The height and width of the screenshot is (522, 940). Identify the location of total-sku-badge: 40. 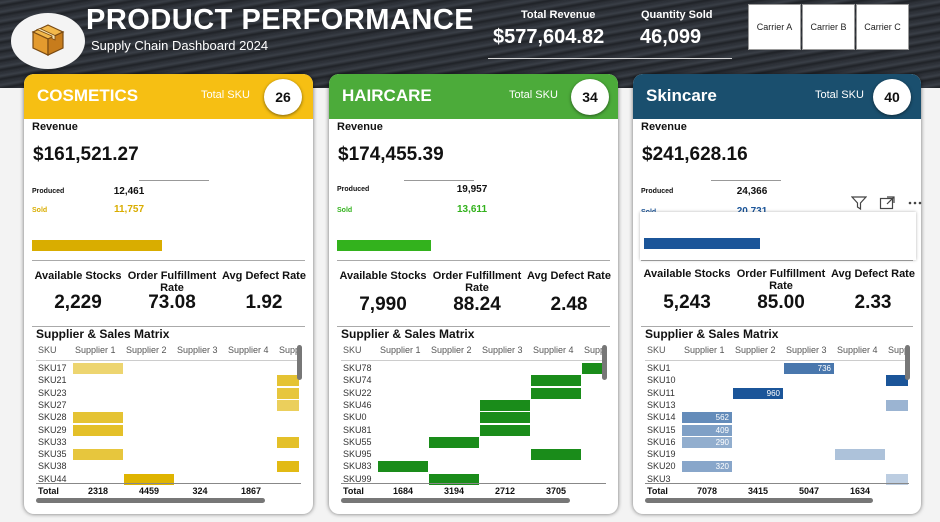
(892, 97).